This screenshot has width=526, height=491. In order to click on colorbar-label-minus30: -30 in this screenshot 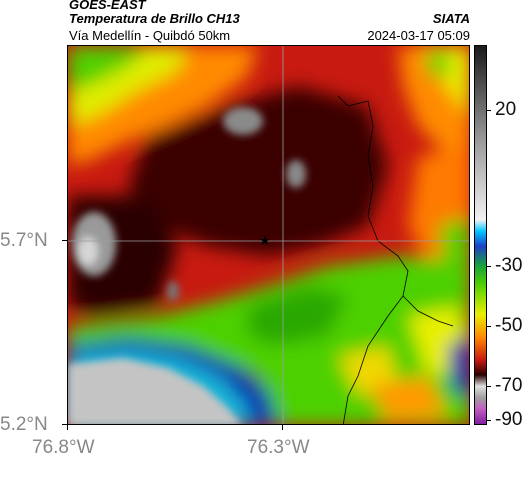, I will do `click(509, 265)`.